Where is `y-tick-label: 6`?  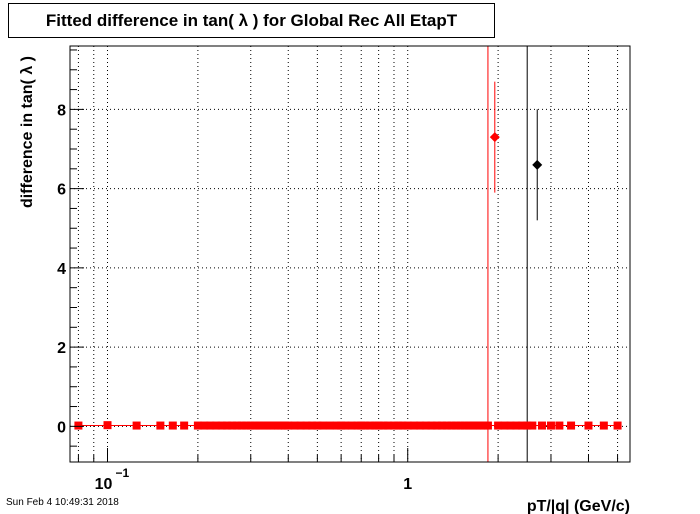
y-tick-label: 6 is located at coordinates (61, 190).